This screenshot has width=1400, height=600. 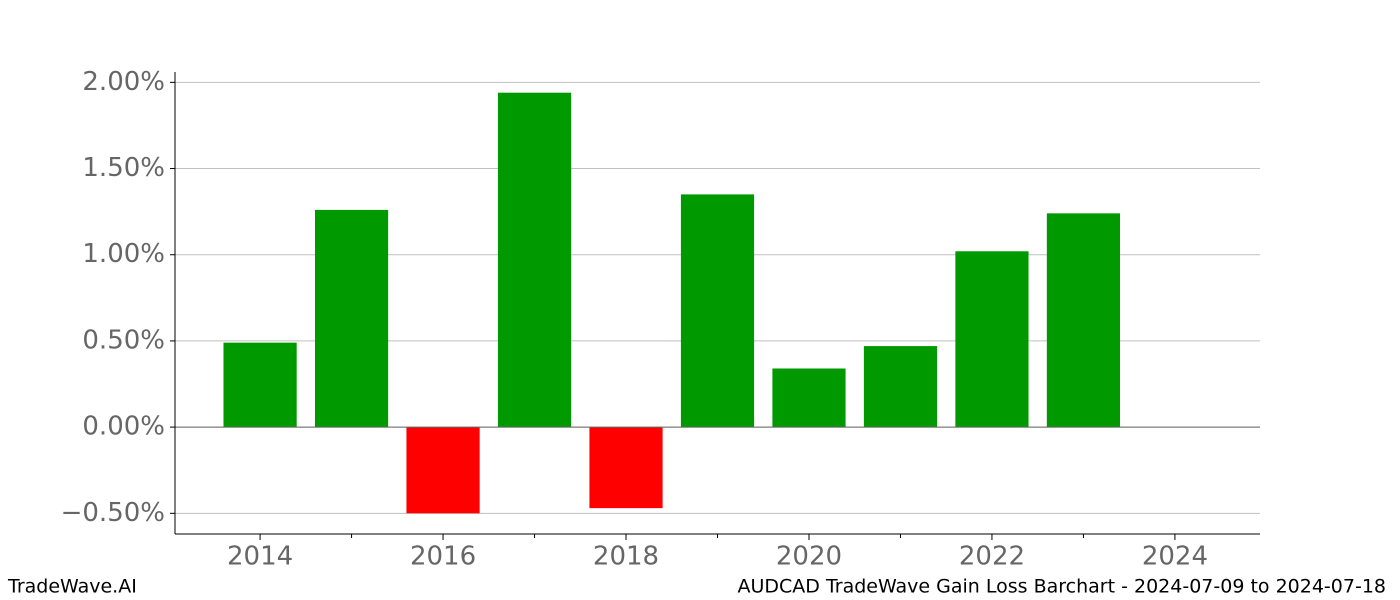 What do you see at coordinates (72, 587) in the screenshot?
I see `watermark: TradeWave.AI` at bounding box center [72, 587].